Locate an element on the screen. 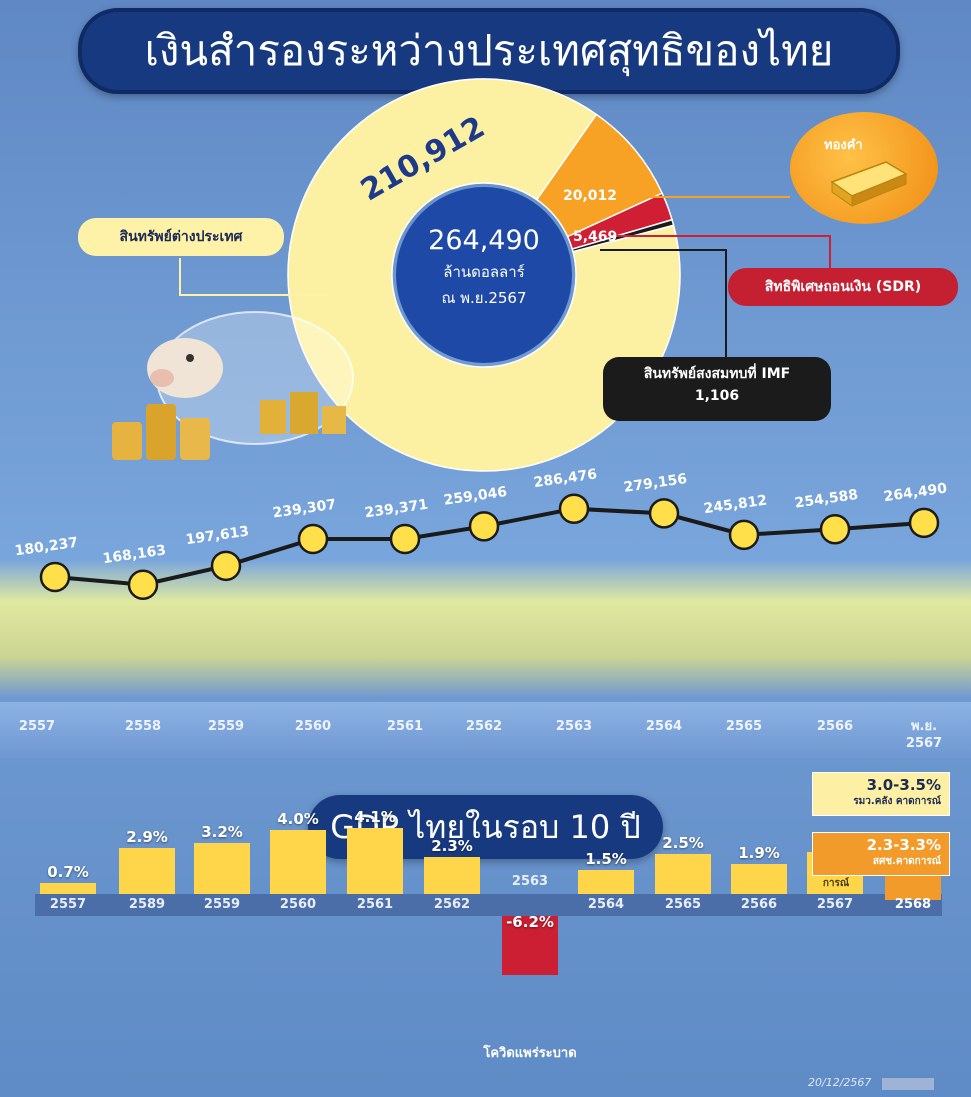 The height and width of the screenshot is (1097, 971). gdp-value-label: 1.5% is located at coordinates (606, 859).